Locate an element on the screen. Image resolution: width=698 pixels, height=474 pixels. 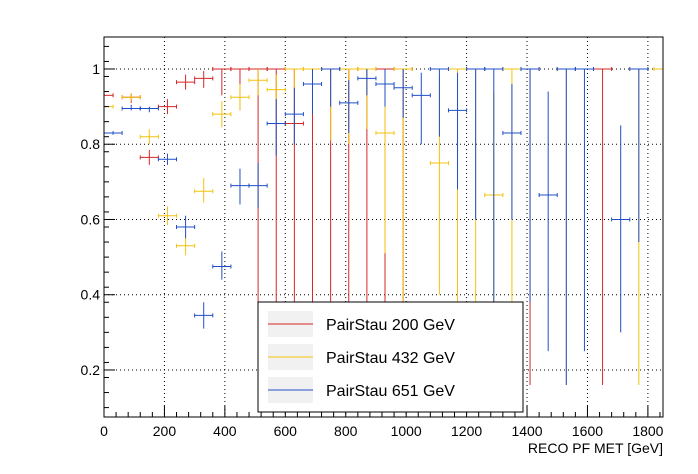
y-tick-label: 0.2 is located at coordinates (91, 370).